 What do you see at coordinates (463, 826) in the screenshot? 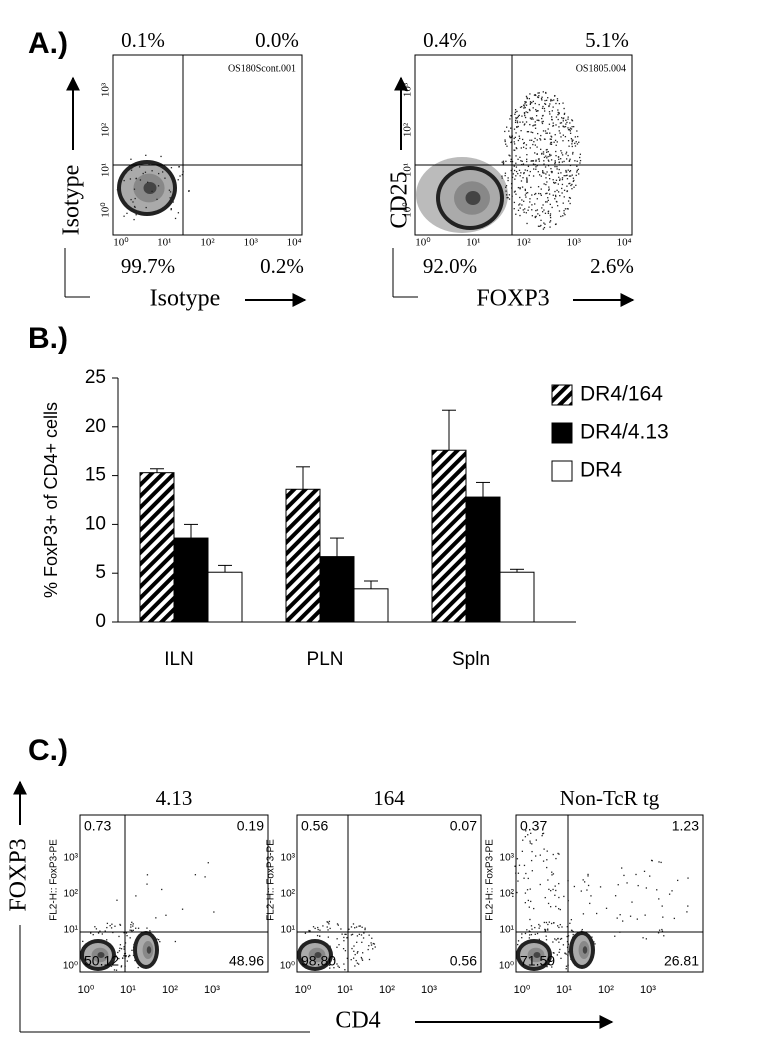
I see `quadrant-value: 0.07` at bounding box center [463, 826].